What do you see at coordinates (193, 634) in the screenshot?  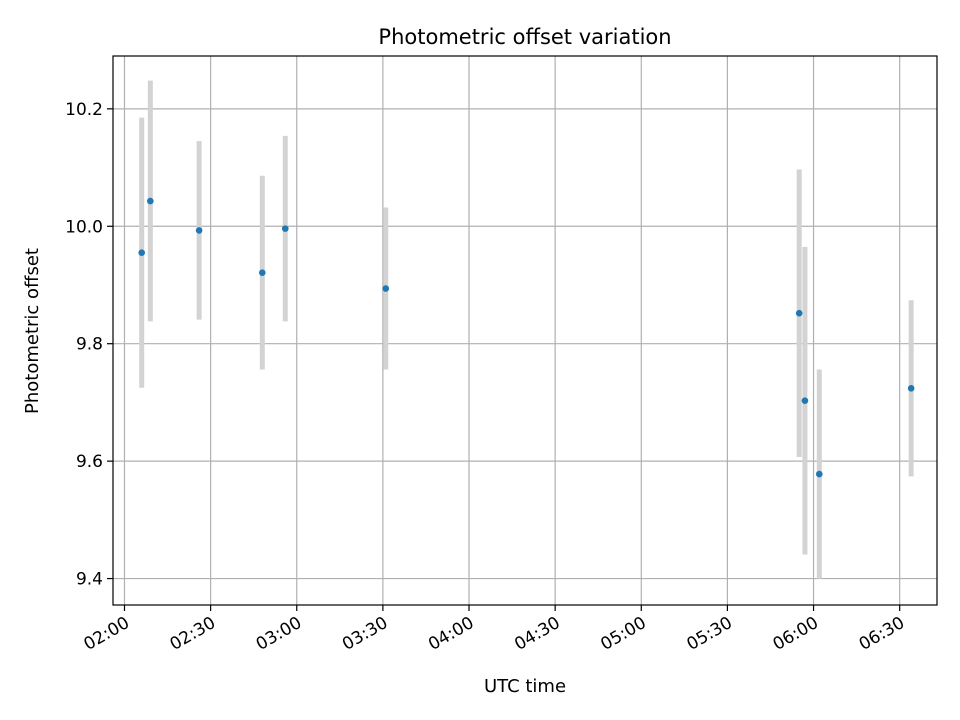 I see `x-tick-label: 02:30` at bounding box center [193, 634].